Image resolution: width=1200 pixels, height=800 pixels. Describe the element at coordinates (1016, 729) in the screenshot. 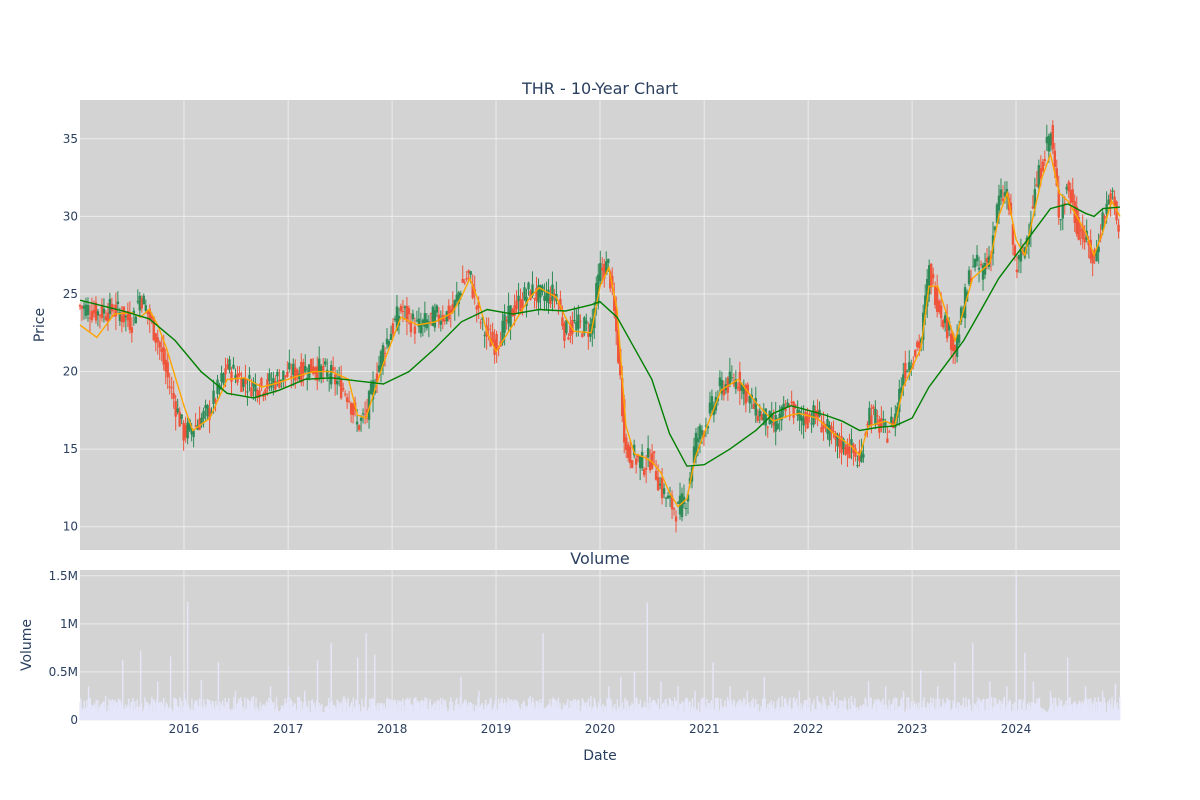

I see `x-tick-label: 2024` at that location.